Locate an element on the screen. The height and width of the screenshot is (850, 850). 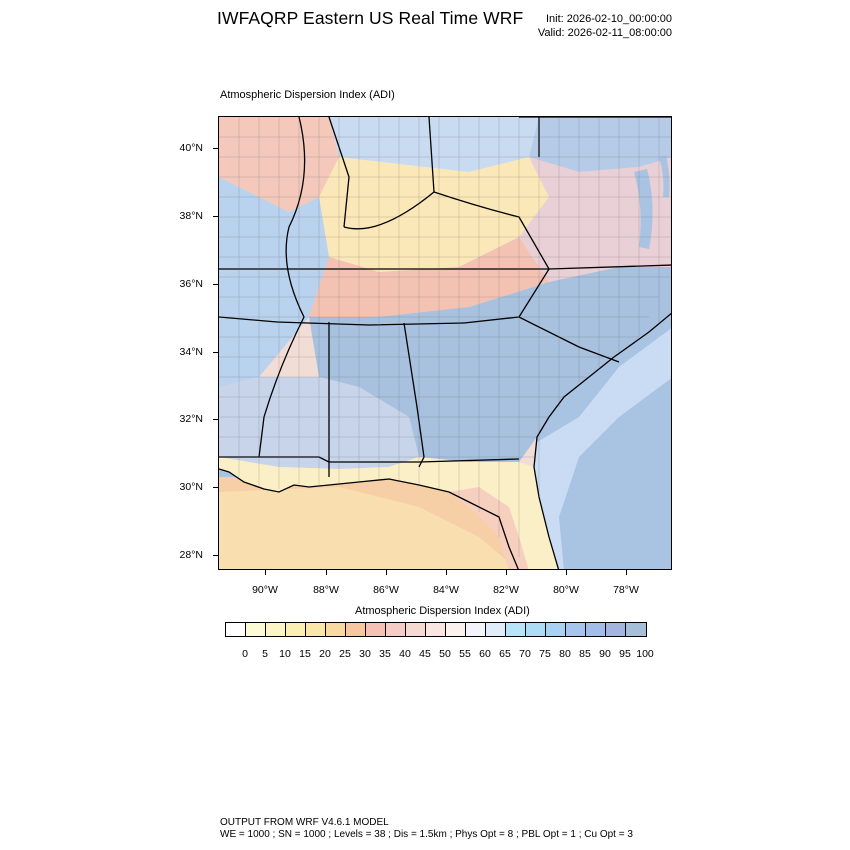
adi-region-indiana-ohio is located at coordinates (434, 144).